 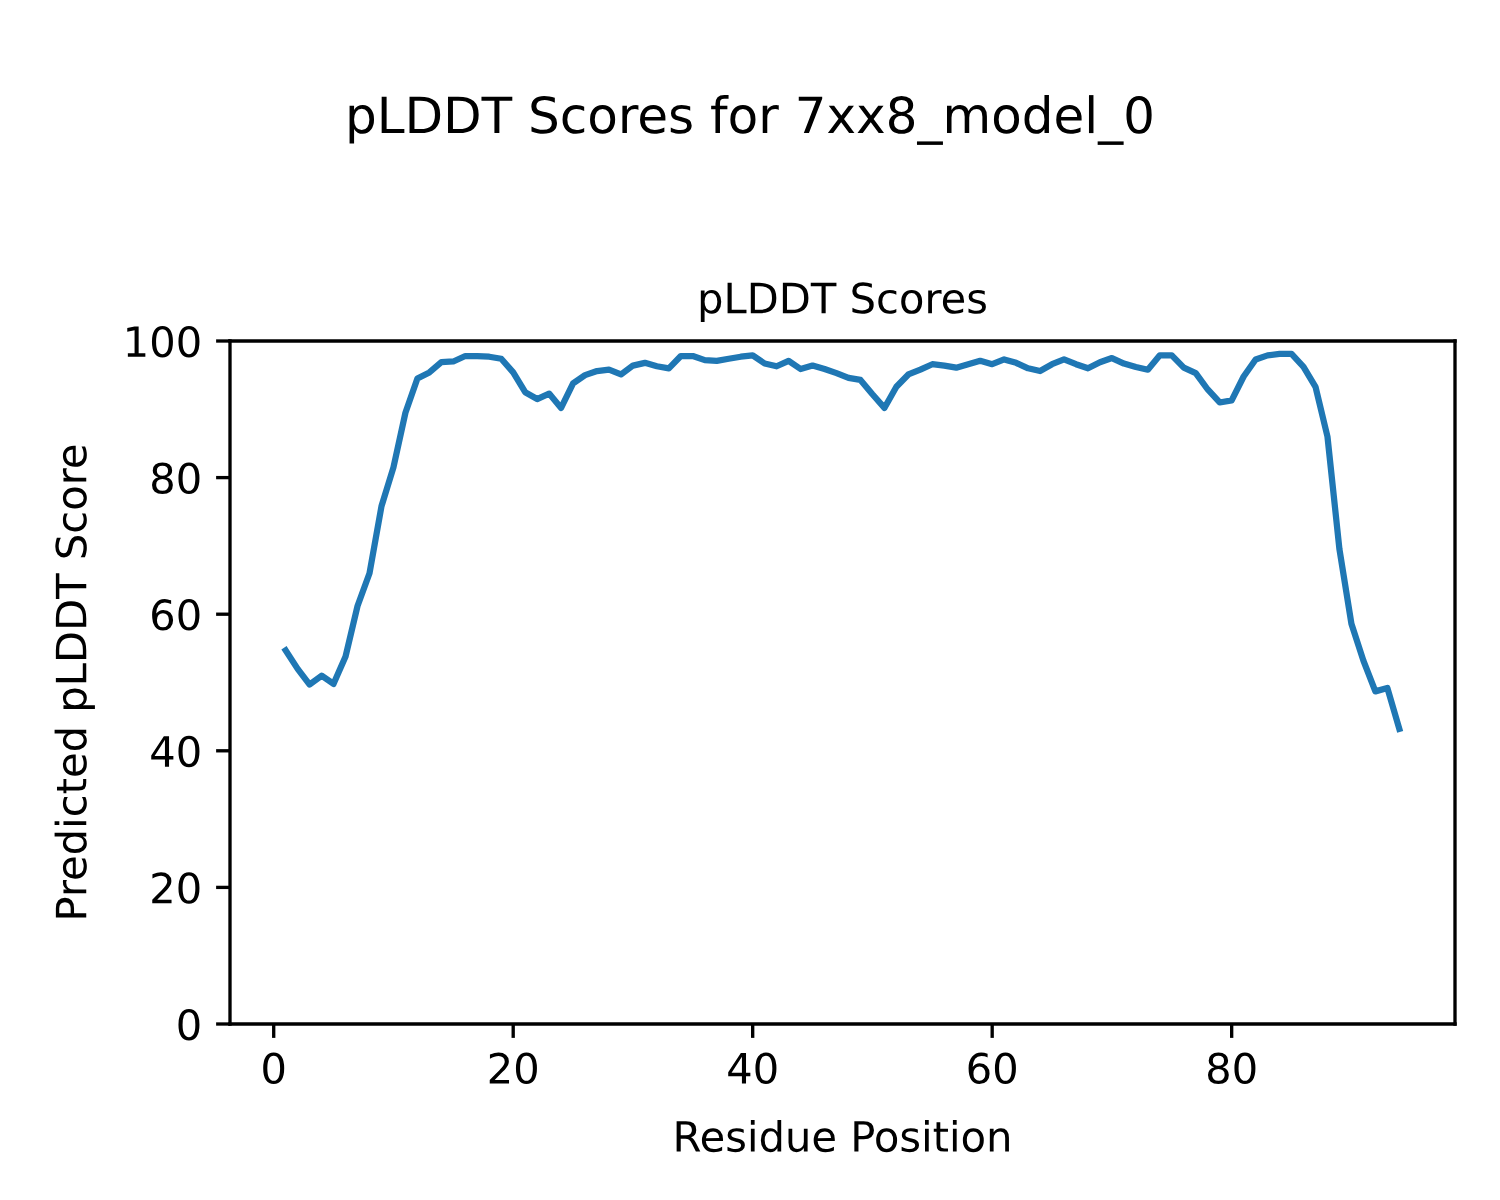 I want to click on x-tick-label: 80, so click(x=1231, y=1068).